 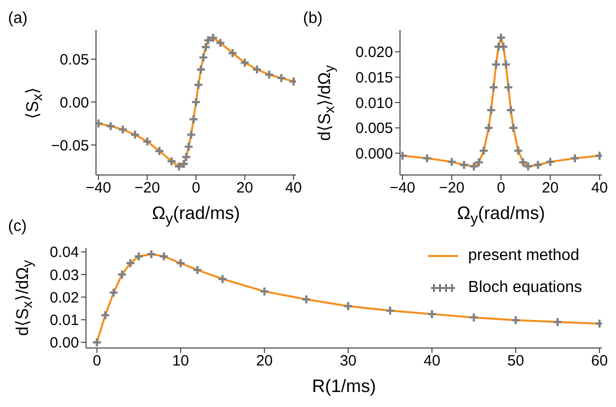 I want to click on x-tick-label: 10, so click(x=180, y=361).